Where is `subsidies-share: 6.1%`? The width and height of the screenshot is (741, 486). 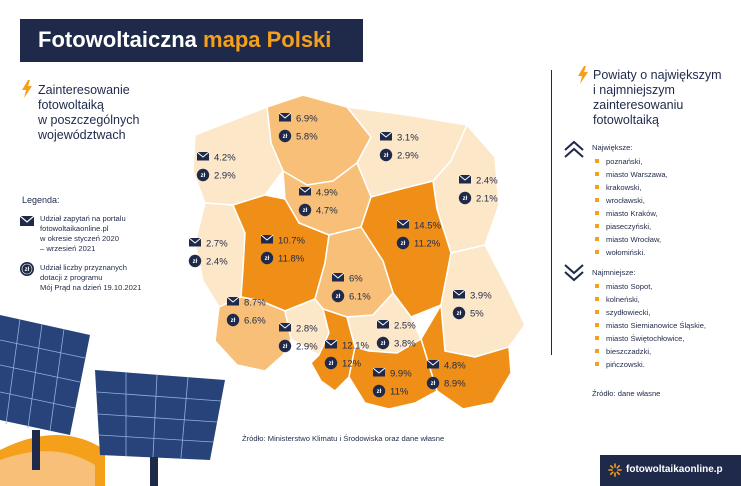
subsidies-share: 6.1% is located at coordinates (360, 297).